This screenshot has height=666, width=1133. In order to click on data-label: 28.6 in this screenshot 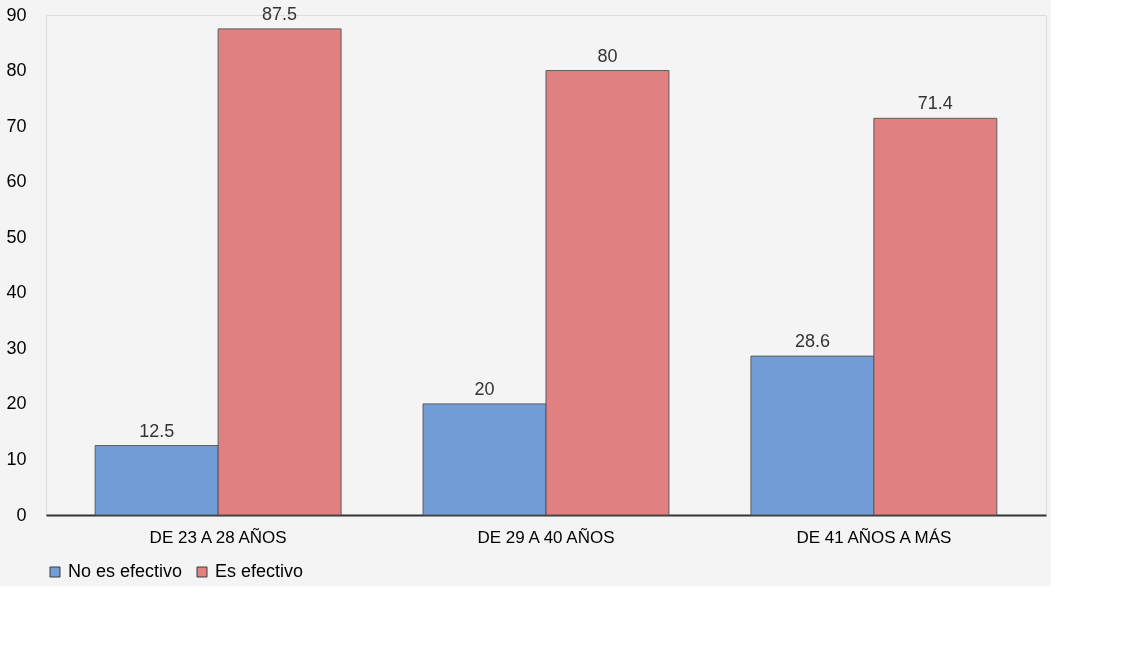, I will do `click(812, 341)`.